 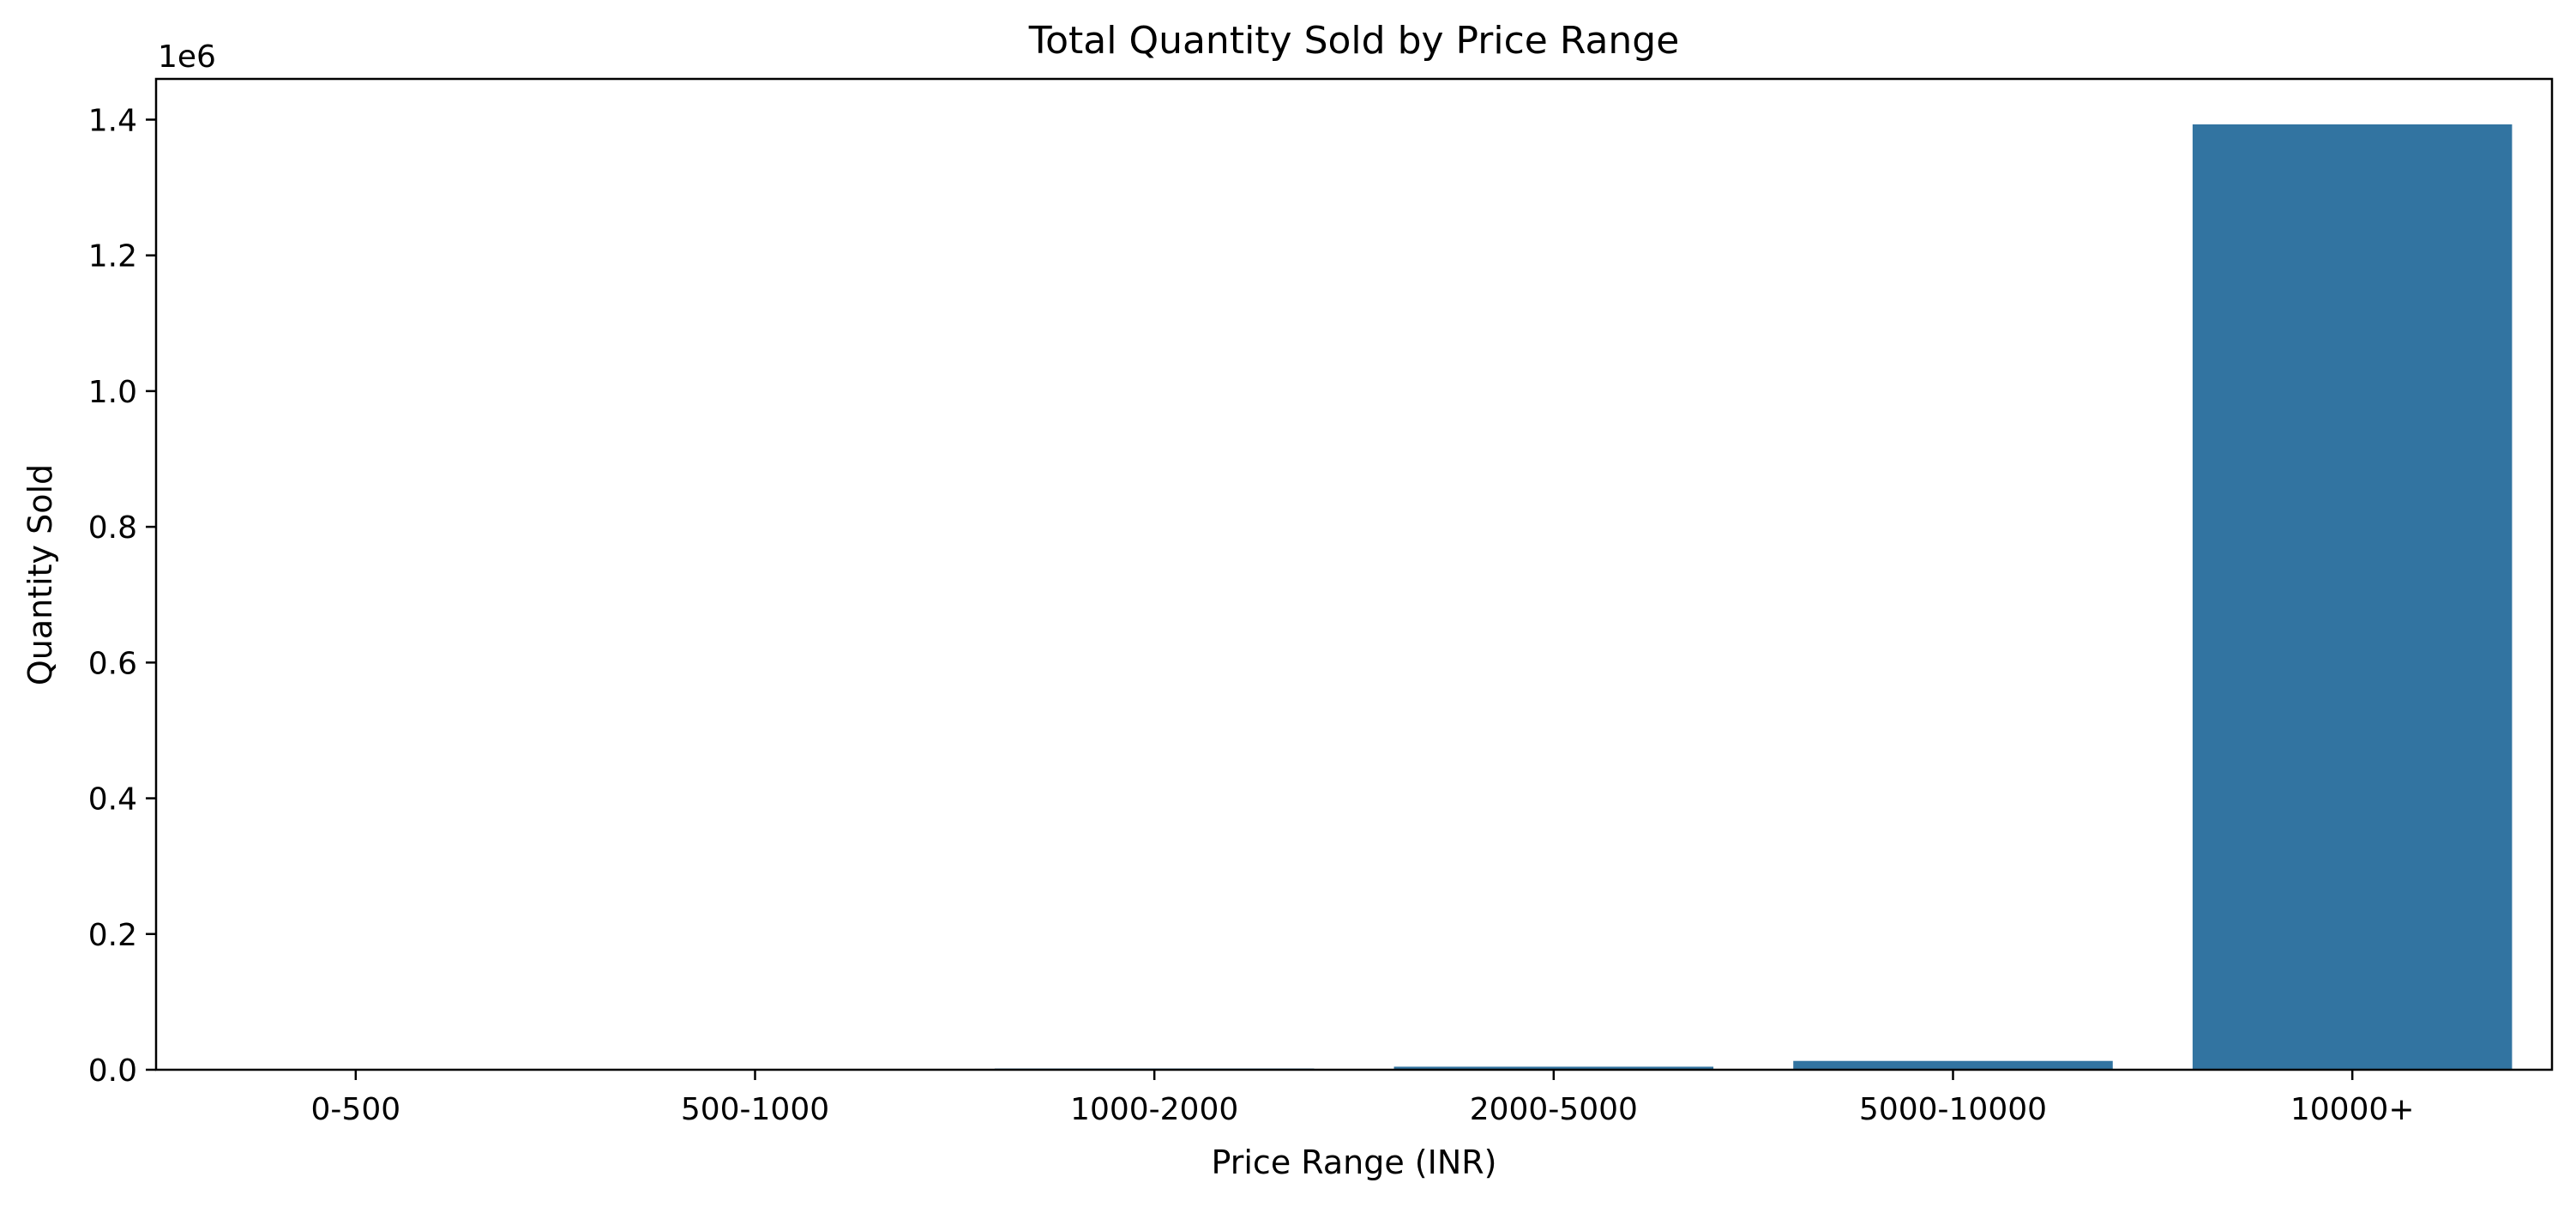 What do you see at coordinates (755, 1109) in the screenshot?
I see `x-tick-label: 500-1000` at bounding box center [755, 1109].